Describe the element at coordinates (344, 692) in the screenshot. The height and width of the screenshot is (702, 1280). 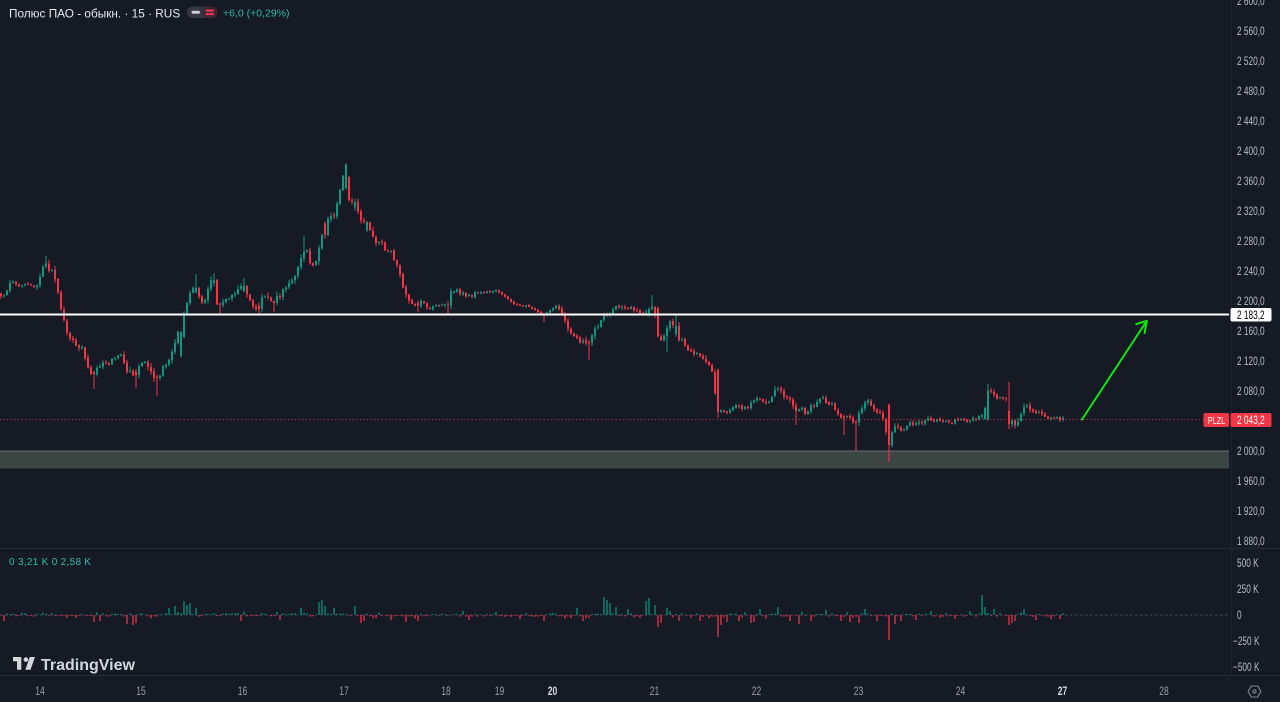
I see `svg-text: 17` at that location.